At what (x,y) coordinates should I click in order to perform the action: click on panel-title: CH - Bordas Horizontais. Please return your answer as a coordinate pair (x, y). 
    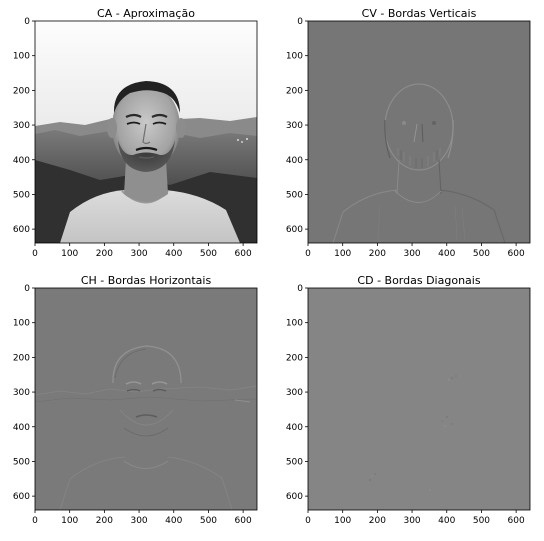
    Looking at the image, I should click on (146, 280).